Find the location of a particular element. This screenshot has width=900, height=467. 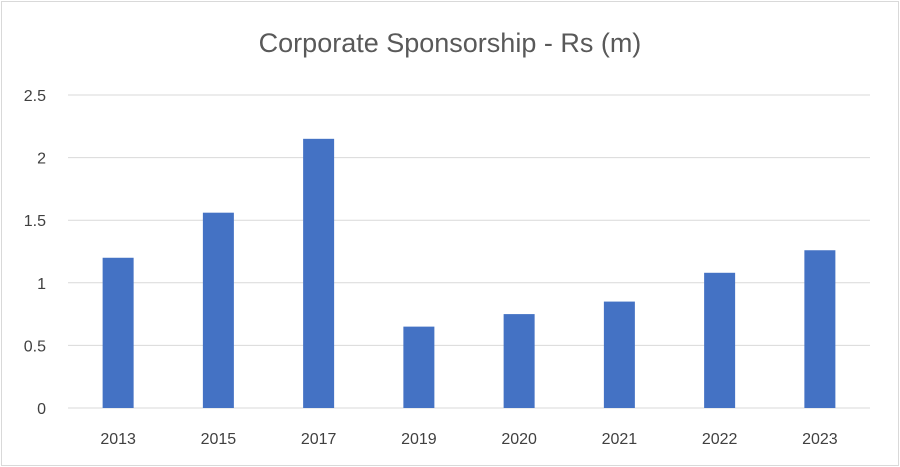

x-tick-label: 2020 is located at coordinates (519, 439).